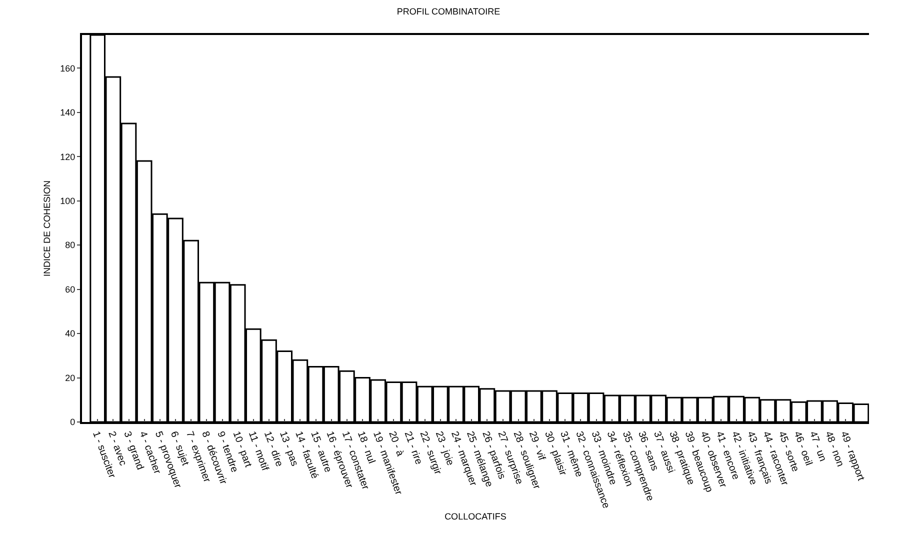 Image resolution: width=897 pixels, height=554 pixels. I want to click on y-tick-label: 60, so click(70, 289).